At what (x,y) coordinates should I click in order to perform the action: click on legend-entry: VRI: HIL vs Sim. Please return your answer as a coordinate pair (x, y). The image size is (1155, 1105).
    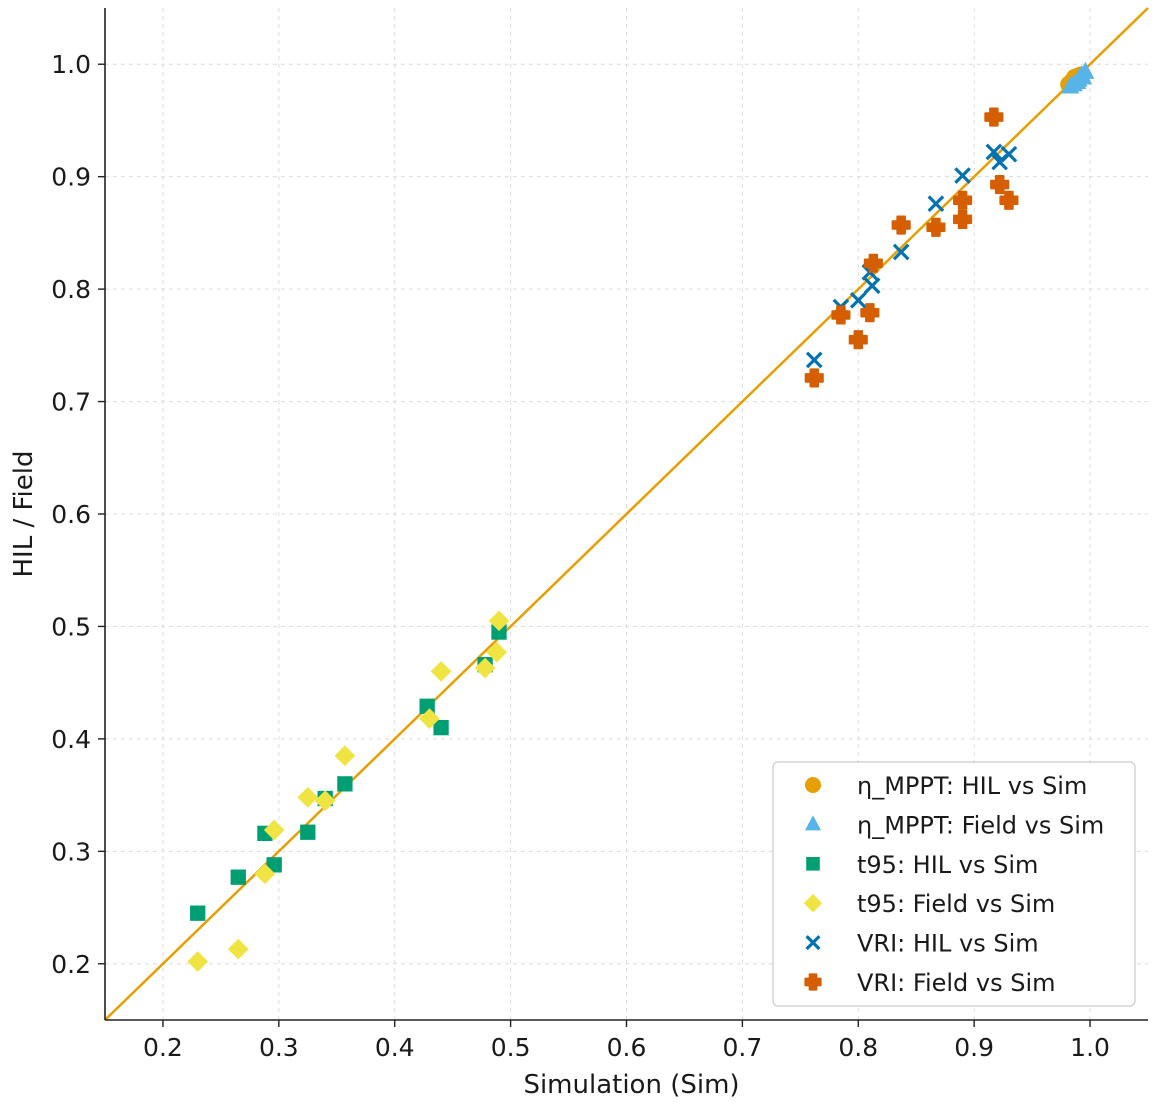
    Looking at the image, I should click on (922, 944).